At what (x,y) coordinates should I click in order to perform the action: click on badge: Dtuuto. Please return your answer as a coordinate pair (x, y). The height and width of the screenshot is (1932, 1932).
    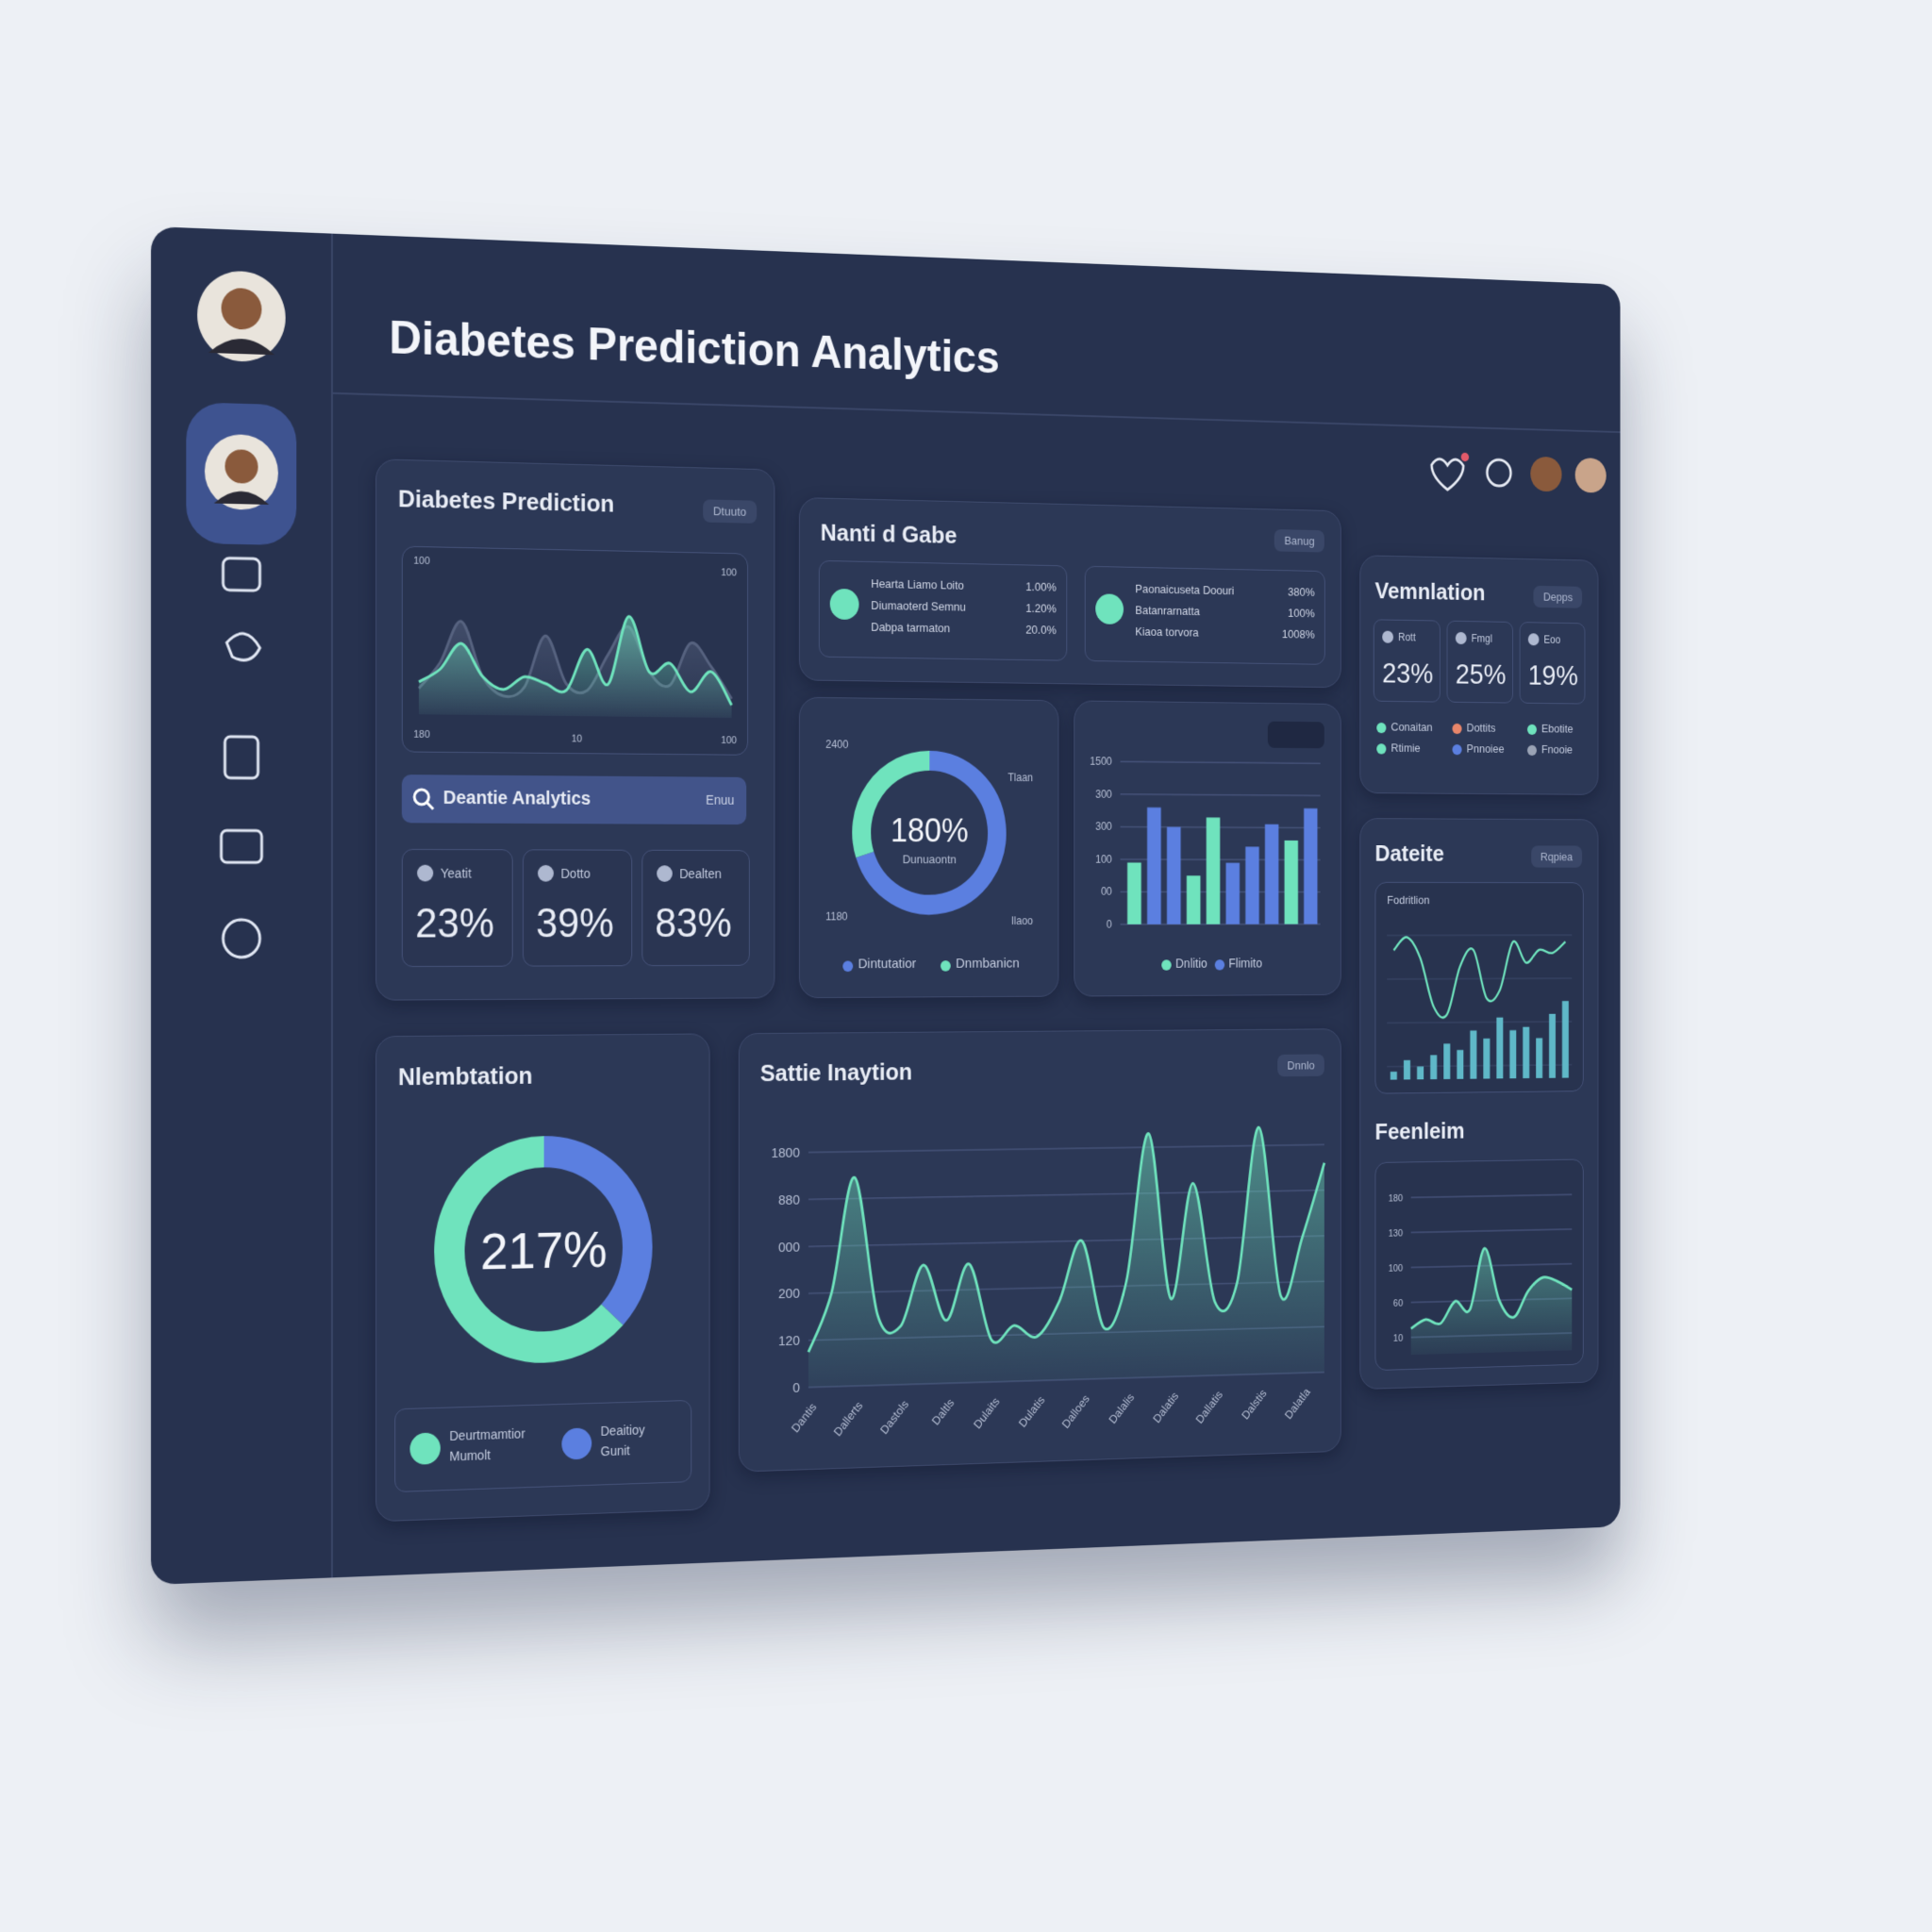
    Looking at the image, I should click on (730, 512).